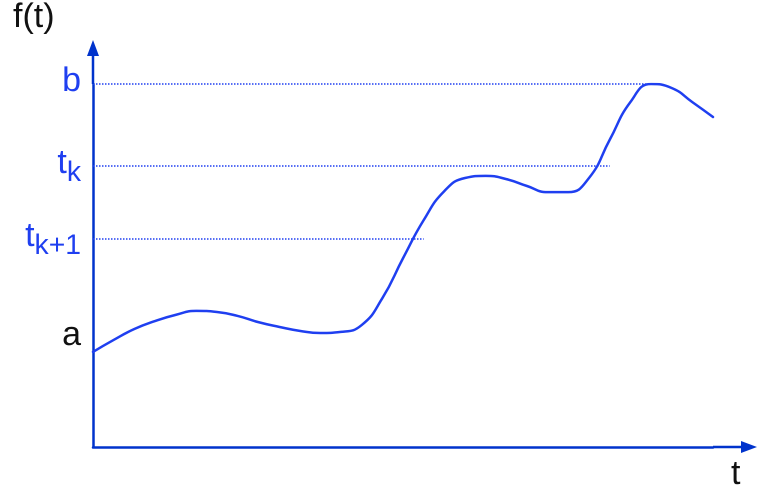 The image size is (757, 491). I want to click on y-axis-title: f(t), so click(34, 17).